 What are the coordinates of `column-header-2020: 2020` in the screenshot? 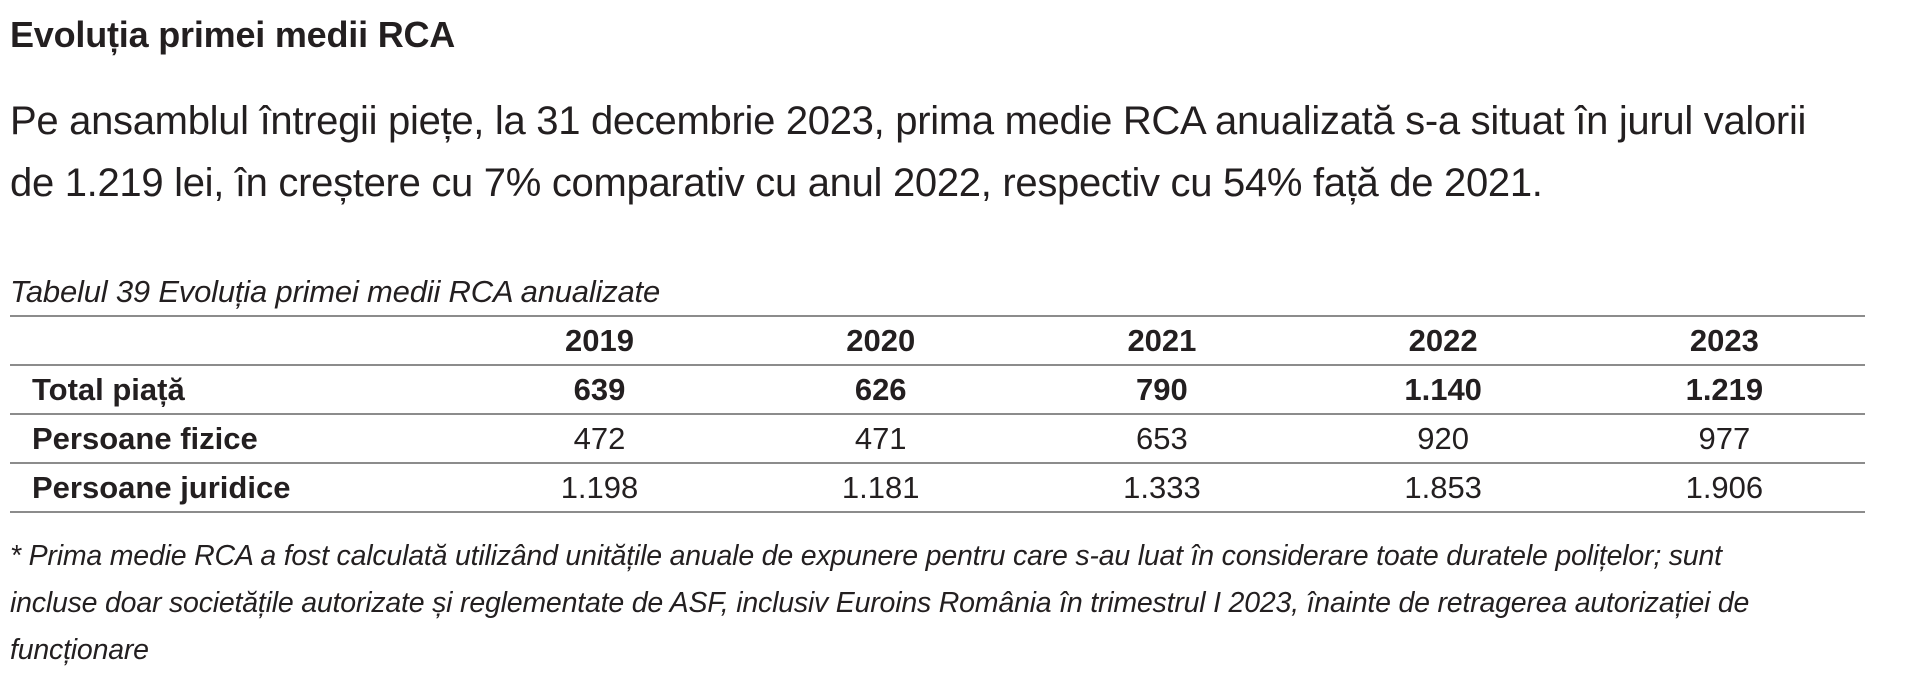 It's located at (881, 340).